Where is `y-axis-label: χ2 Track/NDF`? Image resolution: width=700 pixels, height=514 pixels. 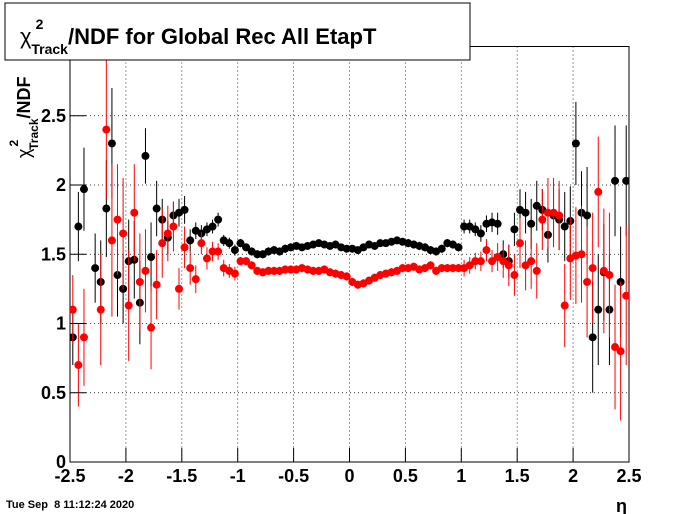 y-axis-label: χ2 Track/NDF is located at coordinates (24, 118).